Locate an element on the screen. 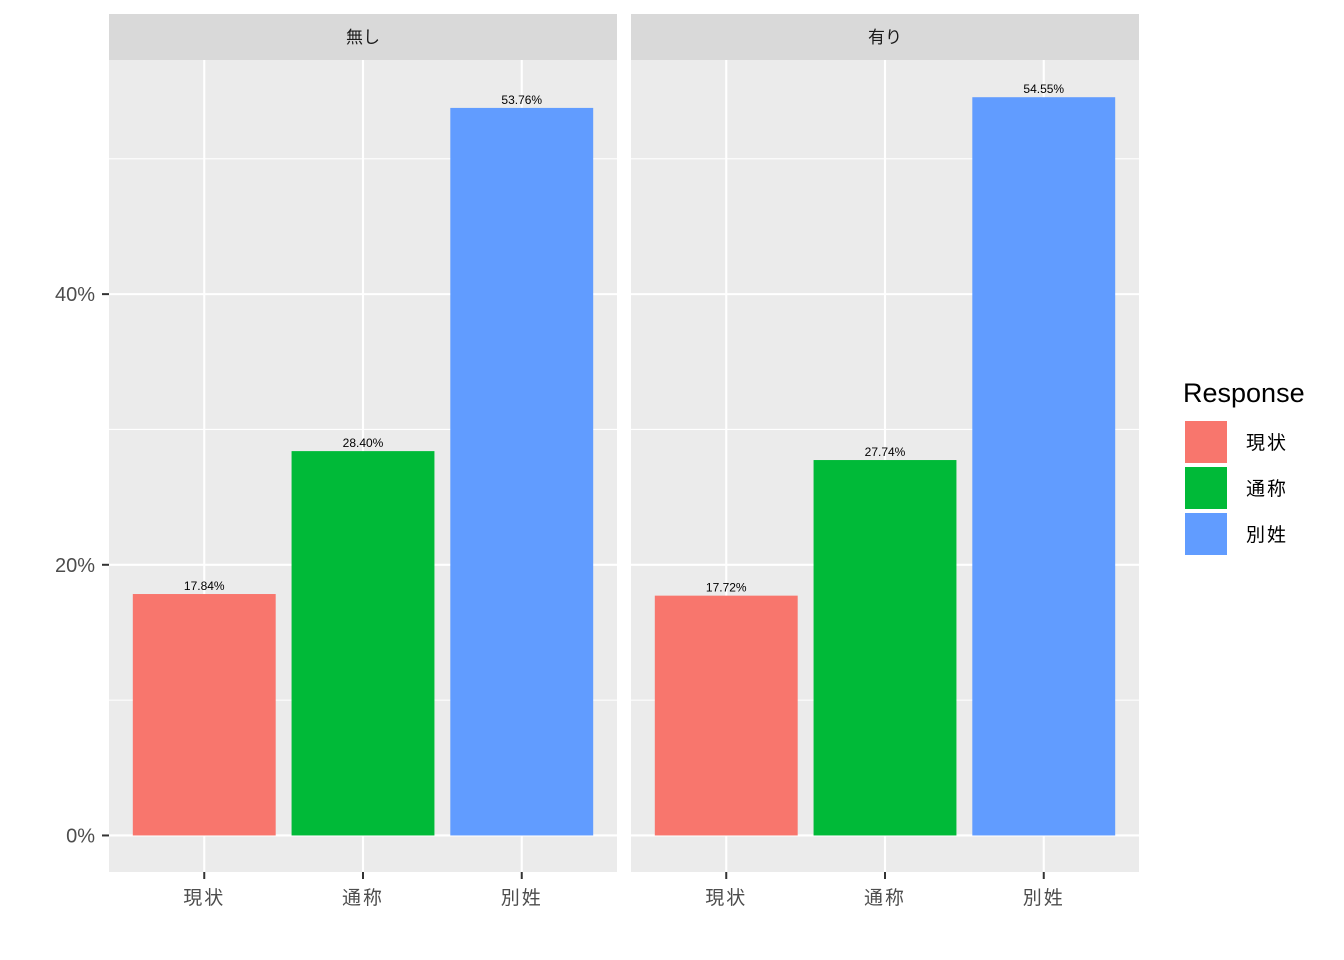 The image size is (1344, 960). bar-data-label: 27.74% is located at coordinates (885, 452).